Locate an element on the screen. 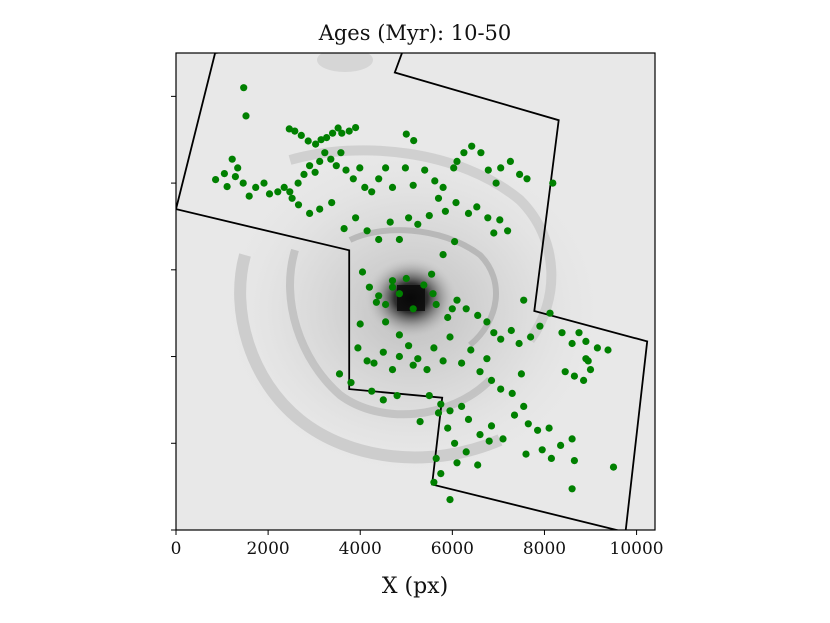 This screenshot has height=623, width=830. spiral-arm is located at coordinates (423, 287).